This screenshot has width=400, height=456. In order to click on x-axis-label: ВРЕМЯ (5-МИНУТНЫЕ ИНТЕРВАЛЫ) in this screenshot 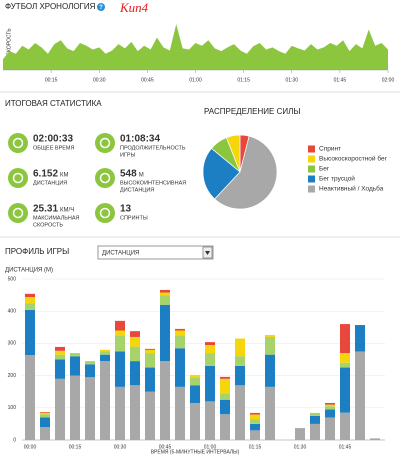, I will do `click(195, 452)`.